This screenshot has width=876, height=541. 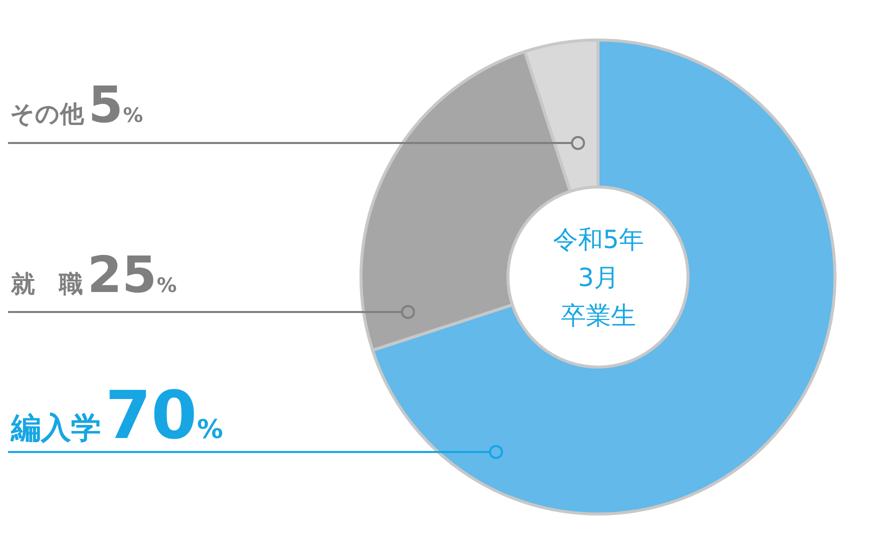 What do you see at coordinates (598, 277) in the screenshot?
I see `text: 3月` at bounding box center [598, 277].